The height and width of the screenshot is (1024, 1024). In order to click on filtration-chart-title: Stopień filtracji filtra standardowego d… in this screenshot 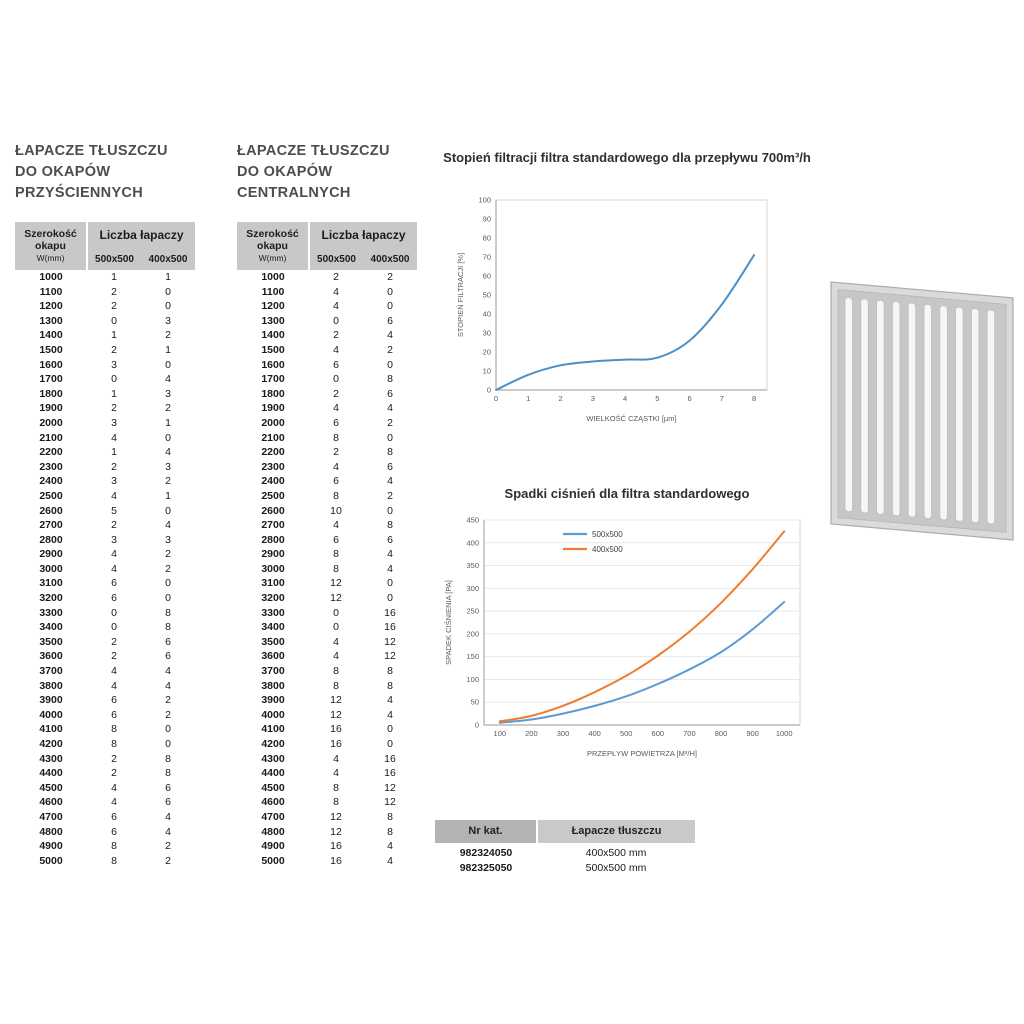, I will do `click(627, 157)`.